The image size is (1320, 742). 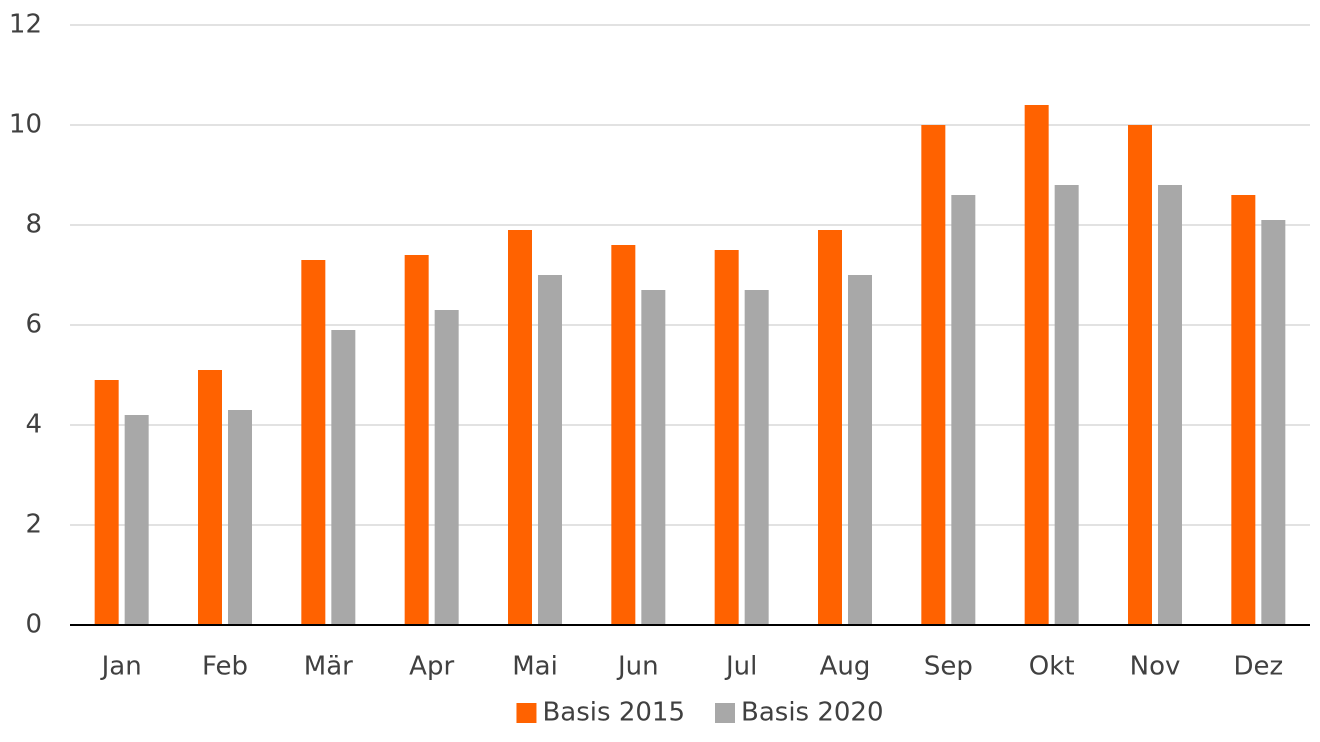 What do you see at coordinates (1052, 667) in the screenshot?
I see `x-tick-label: Okt` at bounding box center [1052, 667].